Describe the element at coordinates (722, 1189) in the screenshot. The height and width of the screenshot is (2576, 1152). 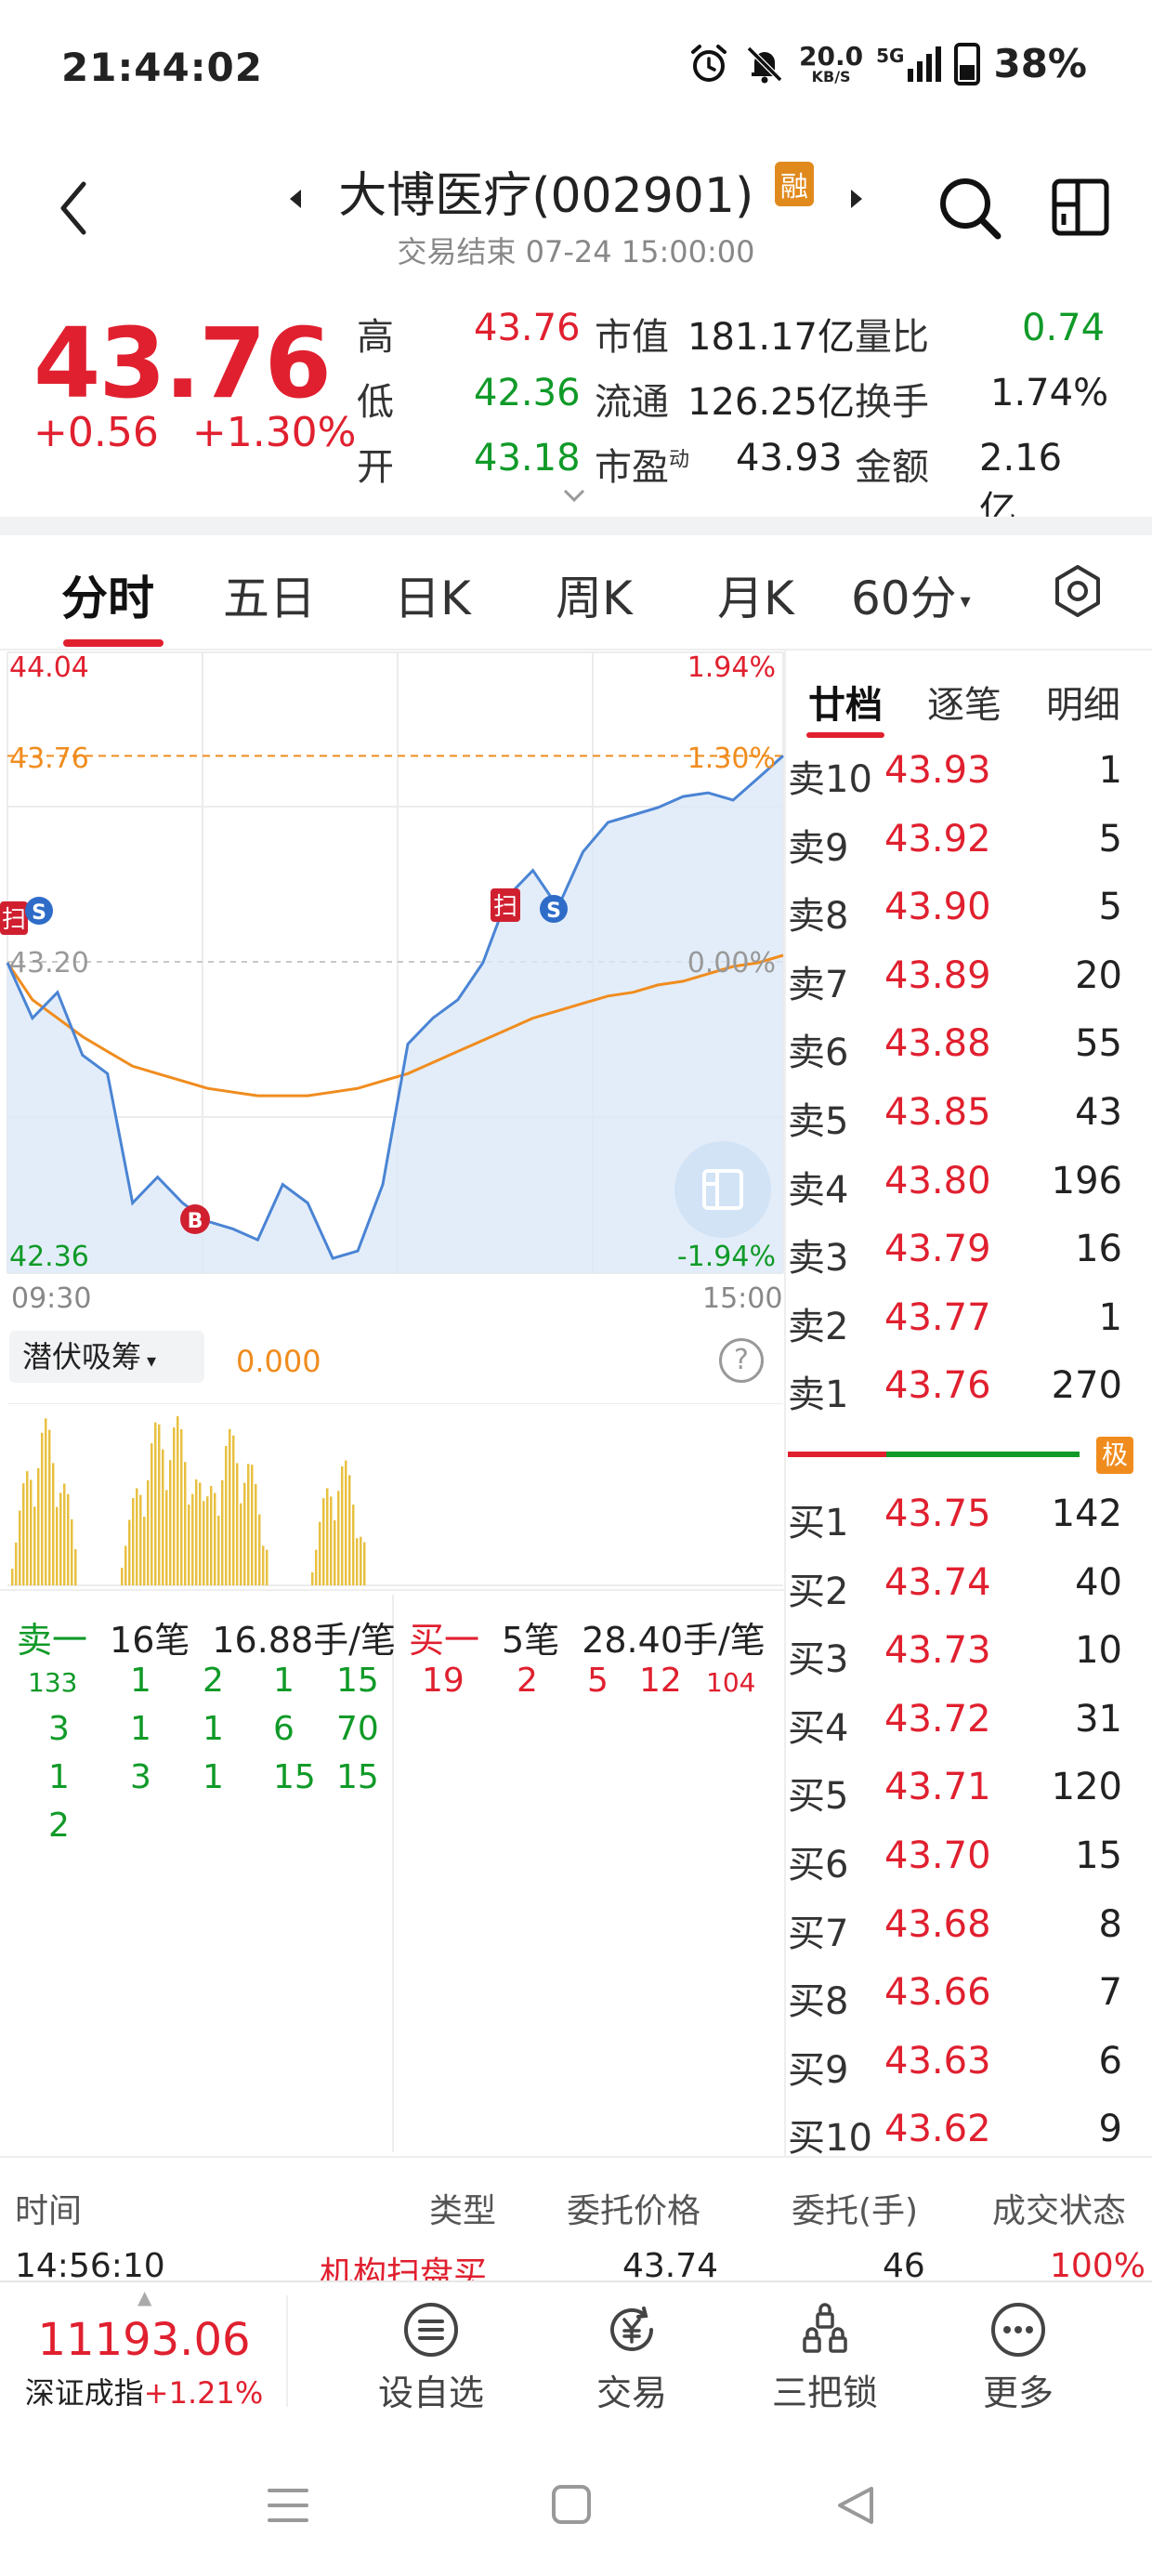
I see `floating-split-button` at that location.